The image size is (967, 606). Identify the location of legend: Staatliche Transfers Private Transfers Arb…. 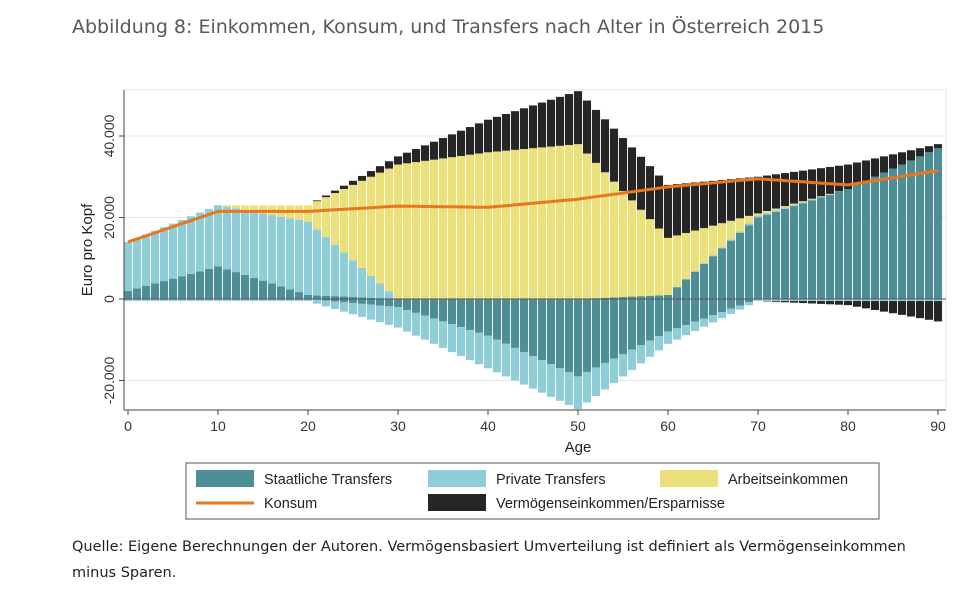
(532, 491).